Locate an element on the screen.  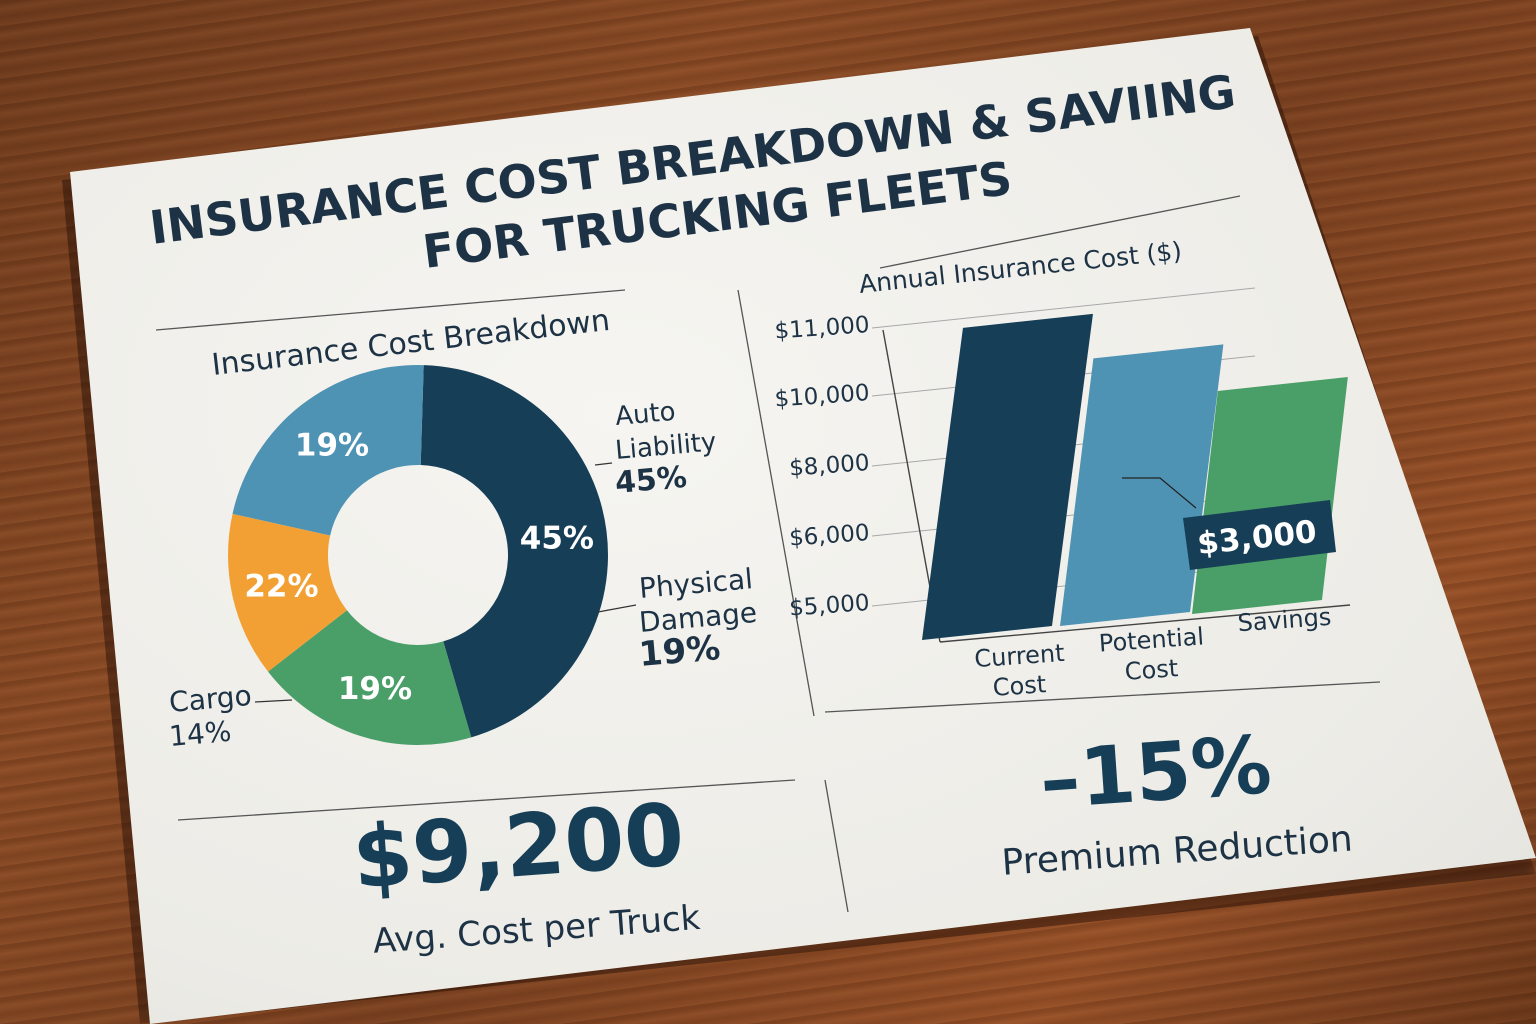
divider-top-left is located at coordinates (390, 310).